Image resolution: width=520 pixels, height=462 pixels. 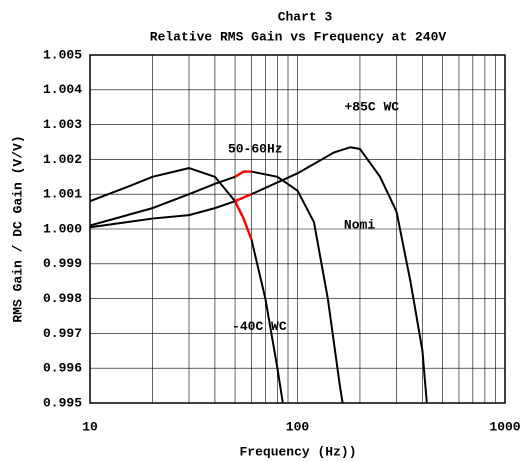 I want to click on x-tick-label: 100, so click(x=298, y=426).